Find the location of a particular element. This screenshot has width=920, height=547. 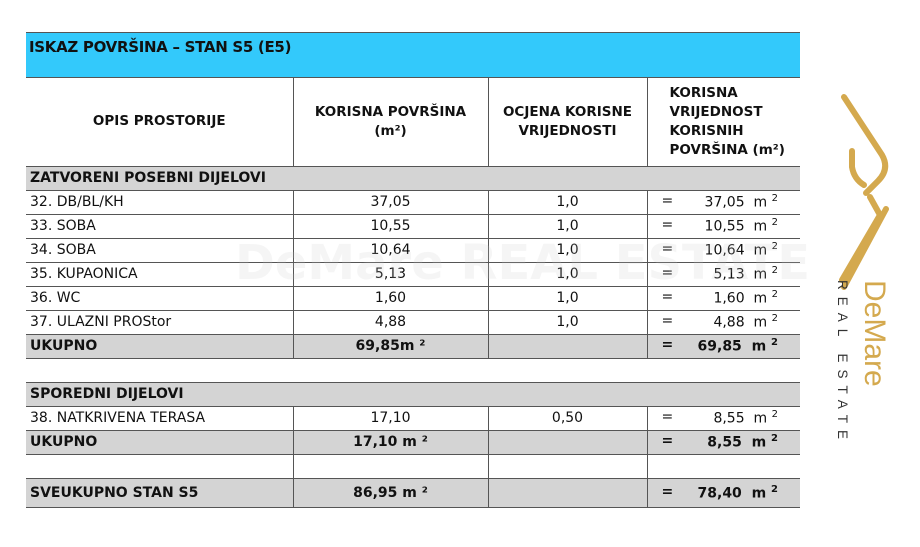

total-row: SVEUKUPNO STAN S5 86,95 m ² = 78,40 m 2 is located at coordinates (413, 492).